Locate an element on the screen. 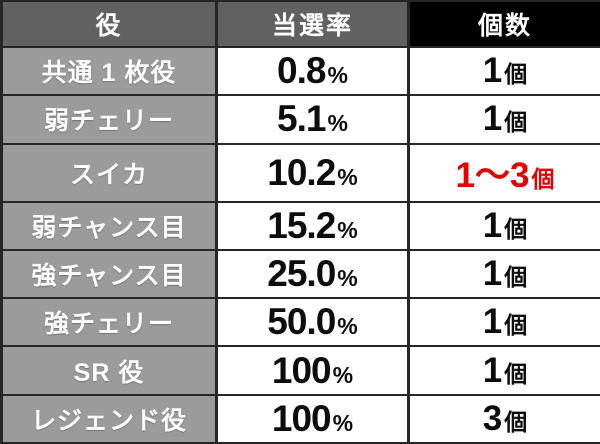  rate-cell: 5.1% is located at coordinates (312, 119).